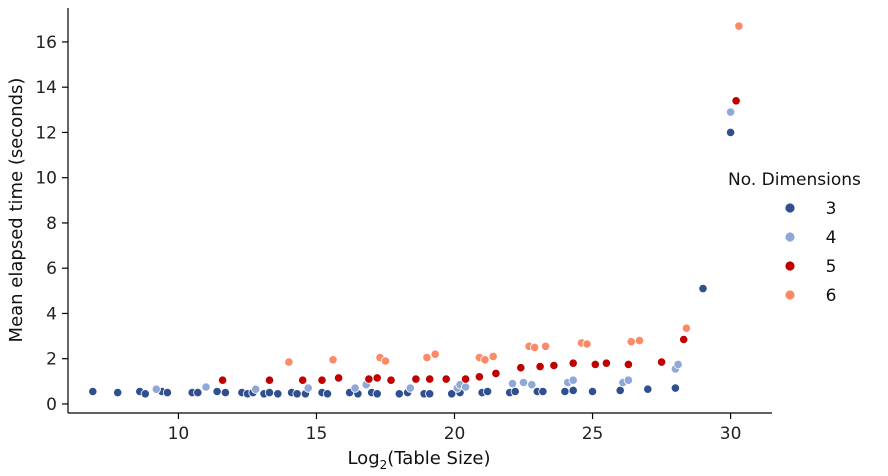 The image size is (888, 476). Describe the element at coordinates (16, 210) in the screenshot. I see `y-axis-title: Mean elapsed time (seconds)` at that location.